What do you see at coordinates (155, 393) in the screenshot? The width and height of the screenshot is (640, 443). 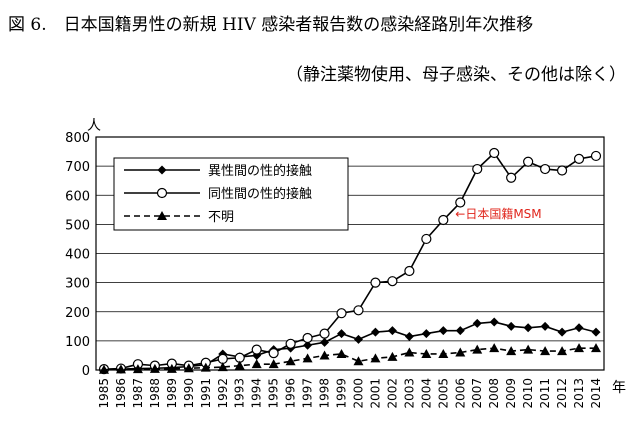 I see `x-tick-label: 1988` at bounding box center [155, 393].